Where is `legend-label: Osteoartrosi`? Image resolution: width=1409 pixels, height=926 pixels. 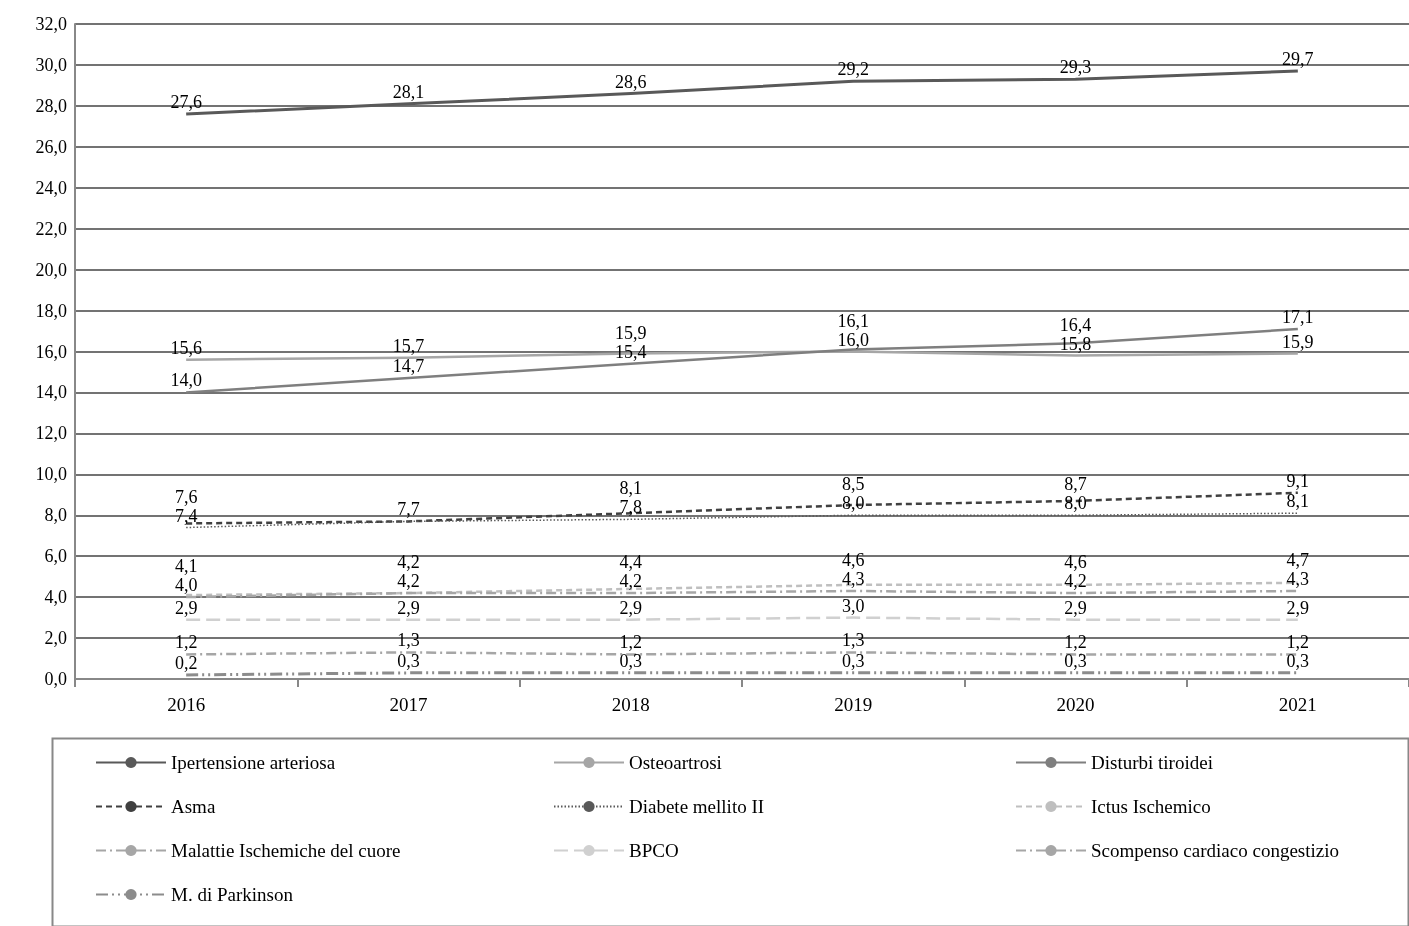 legend-label: Osteoartrosi is located at coordinates (675, 762).